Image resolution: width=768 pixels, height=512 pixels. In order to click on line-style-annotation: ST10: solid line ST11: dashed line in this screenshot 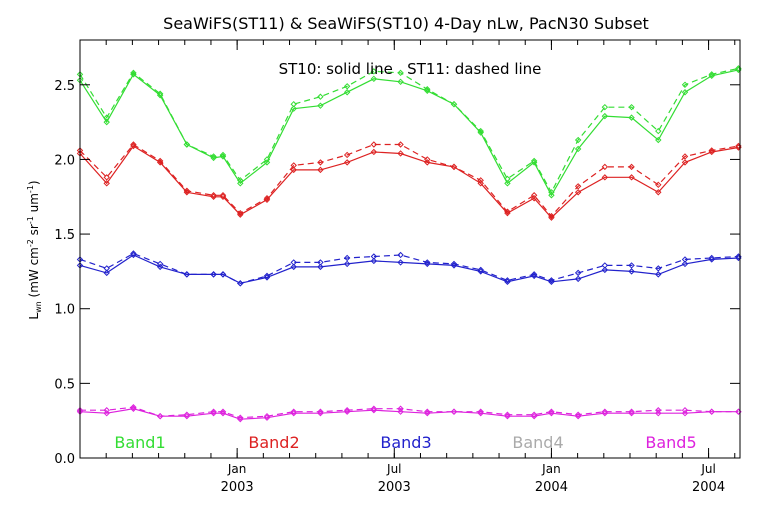, I will do `click(410, 69)`.